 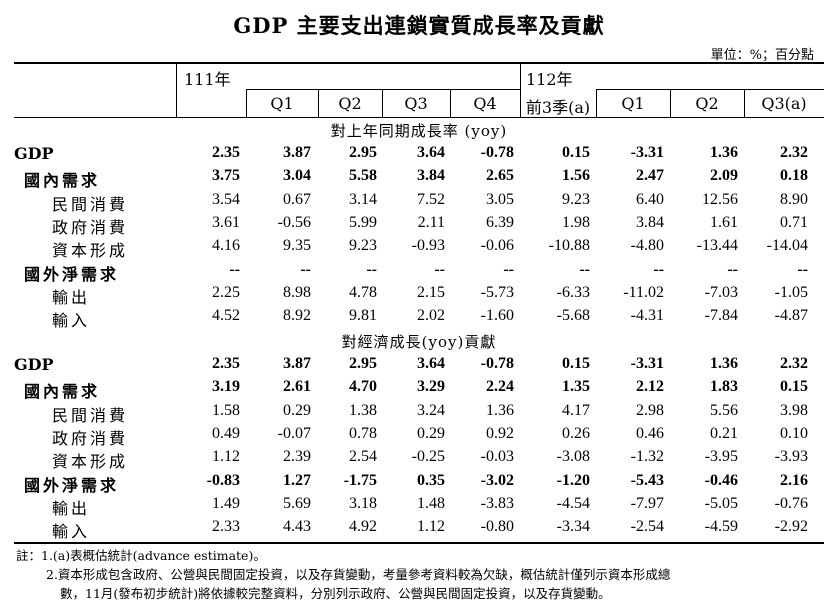 I want to click on table-cell: 1.35, so click(x=576, y=387).